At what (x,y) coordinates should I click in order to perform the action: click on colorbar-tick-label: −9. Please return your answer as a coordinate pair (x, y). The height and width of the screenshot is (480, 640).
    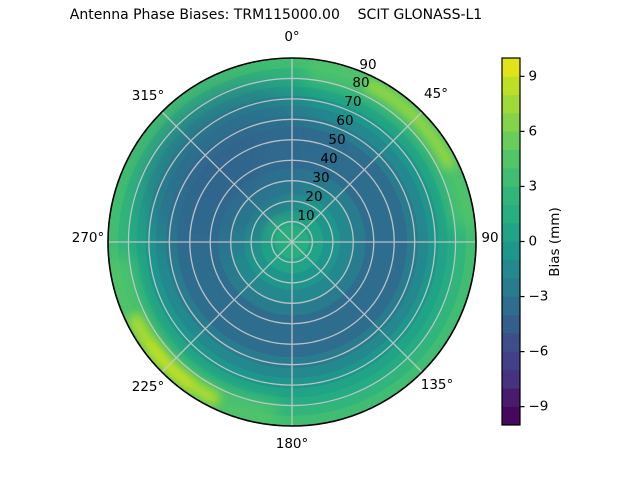
    Looking at the image, I should click on (539, 407).